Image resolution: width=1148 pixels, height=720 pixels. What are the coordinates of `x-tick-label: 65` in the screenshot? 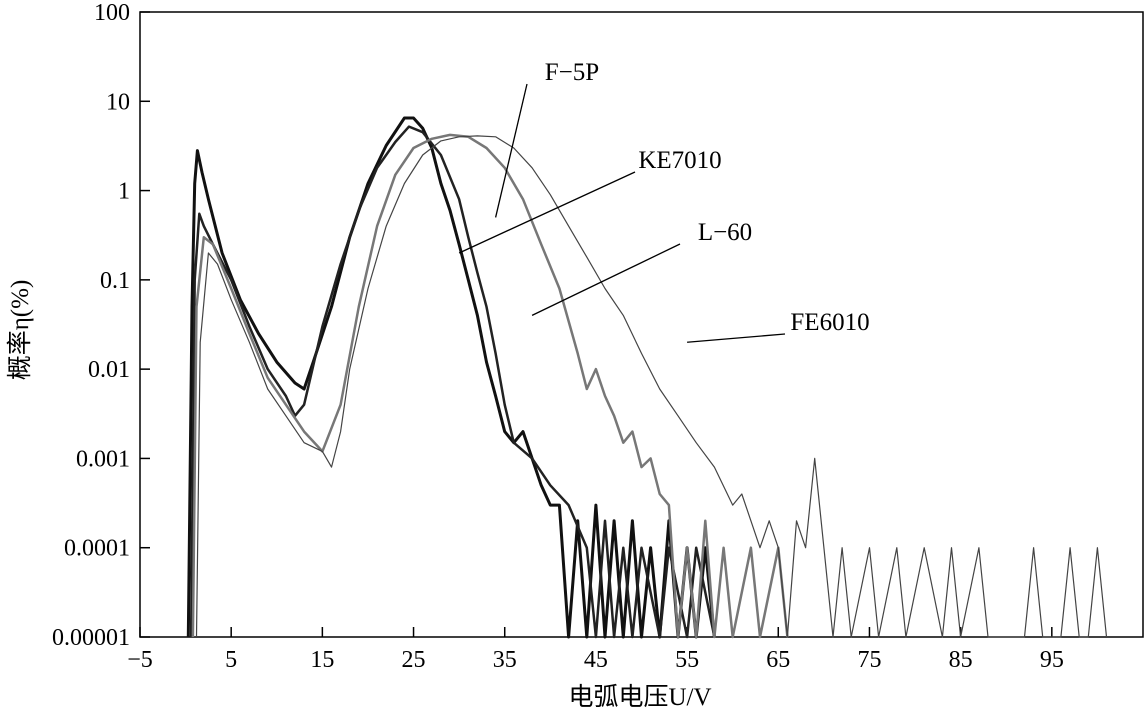 It's located at (778, 660).